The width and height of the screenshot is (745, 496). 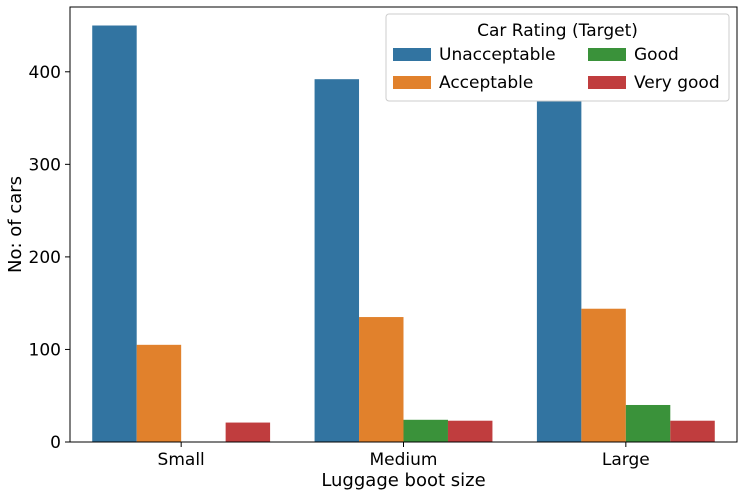 What do you see at coordinates (470, 431) in the screenshot?
I see `bar-very-good-medium` at bounding box center [470, 431].